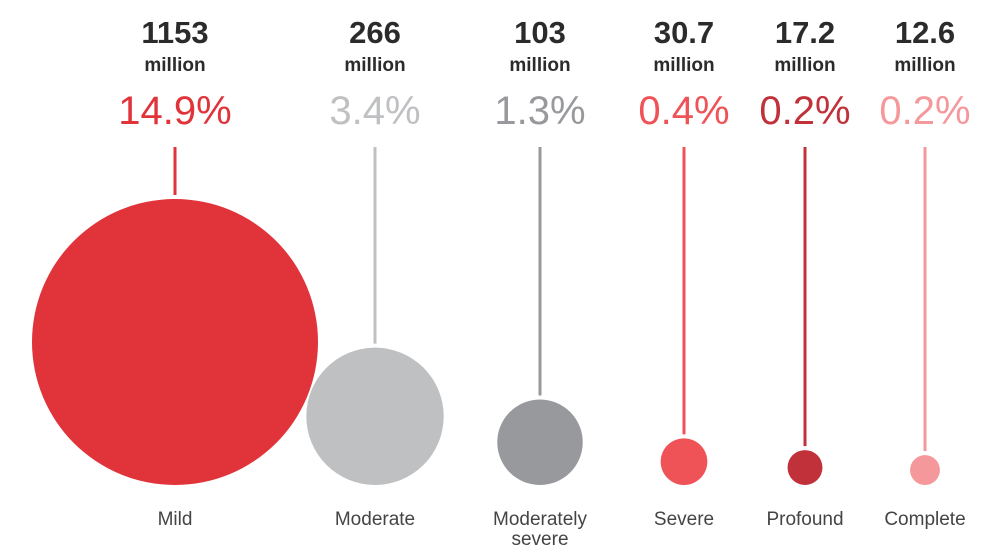  What do you see at coordinates (684, 32) in the screenshot?
I see `value-label: 30.7` at bounding box center [684, 32].